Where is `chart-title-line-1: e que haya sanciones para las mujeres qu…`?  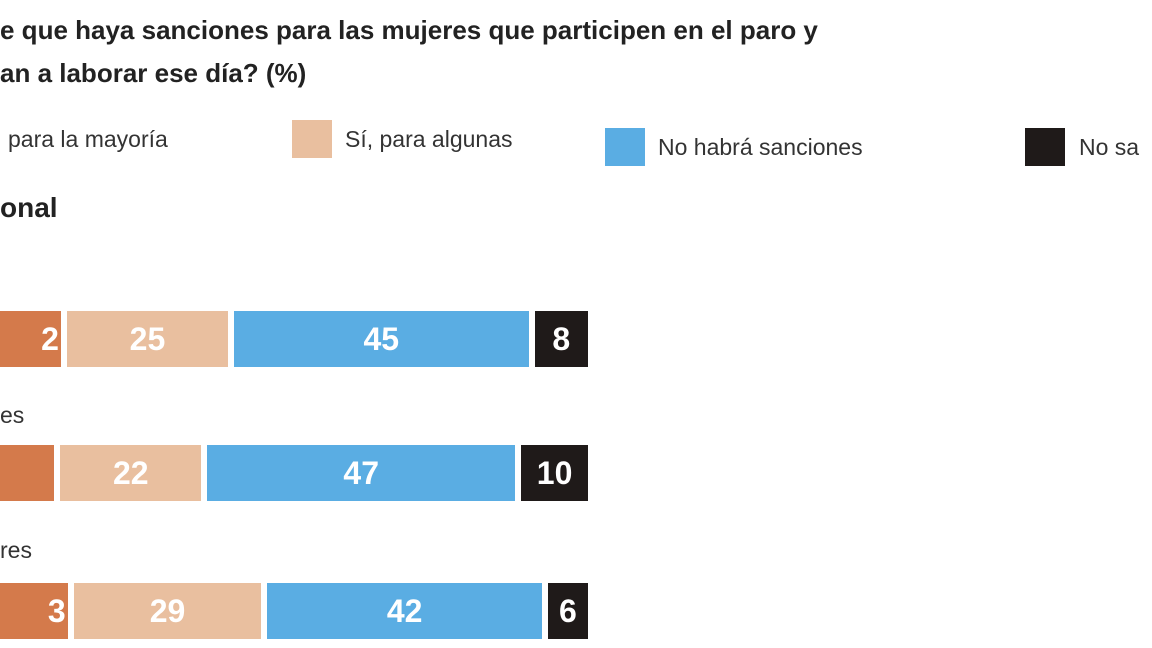
chart-title-line-1: e que haya sanciones para las mujeres qu… is located at coordinates (409, 30).